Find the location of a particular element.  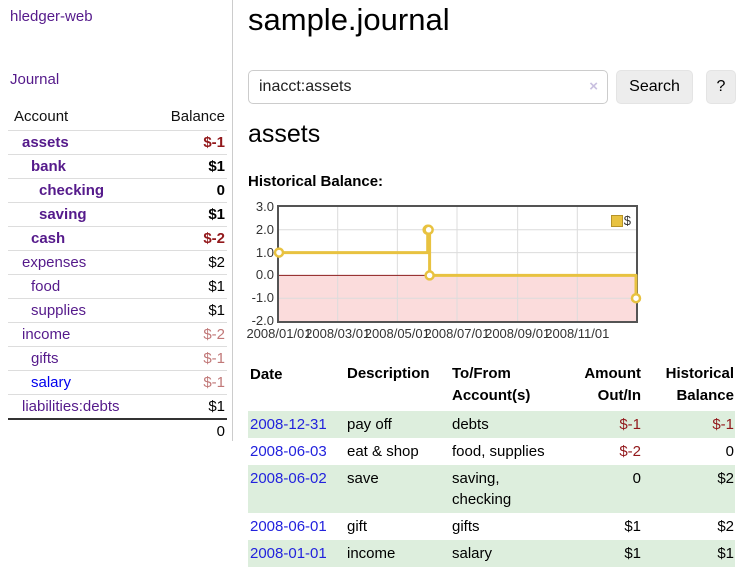

register-row: 2008-06-01 gift gifts $1 $2 is located at coordinates (491, 526).